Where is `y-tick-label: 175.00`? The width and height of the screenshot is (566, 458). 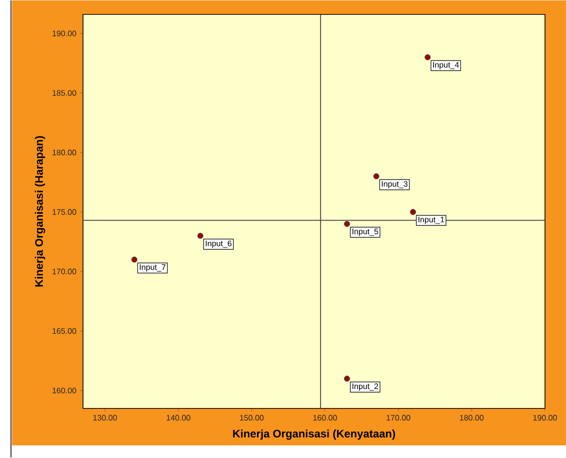
y-tick-label: 175.00 is located at coordinates (64, 212).